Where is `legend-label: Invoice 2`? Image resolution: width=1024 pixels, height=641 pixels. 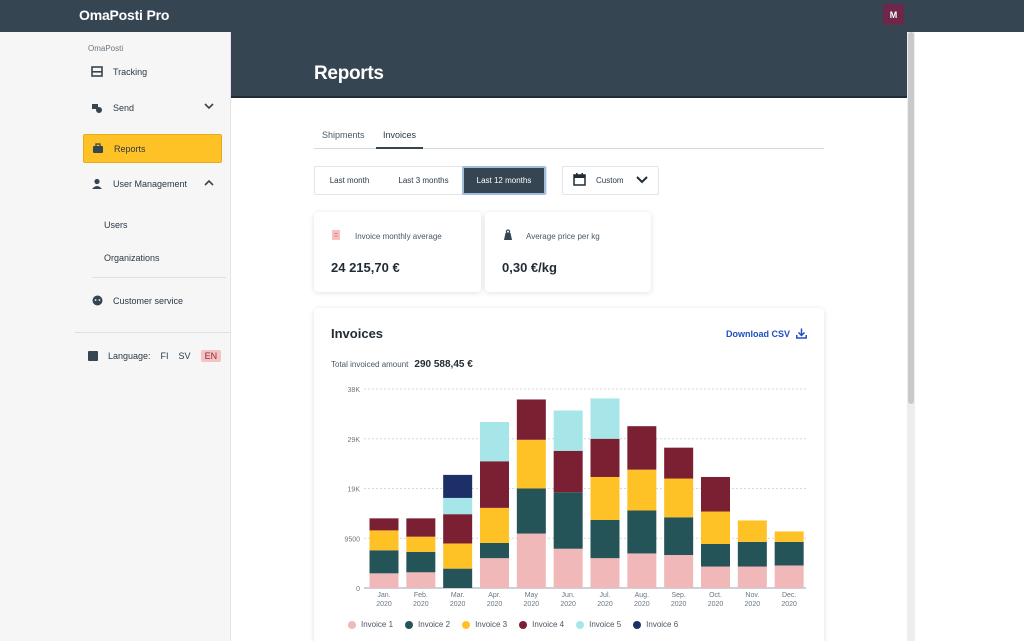
legend-label: Invoice 2 is located at coordinates (434, 624).